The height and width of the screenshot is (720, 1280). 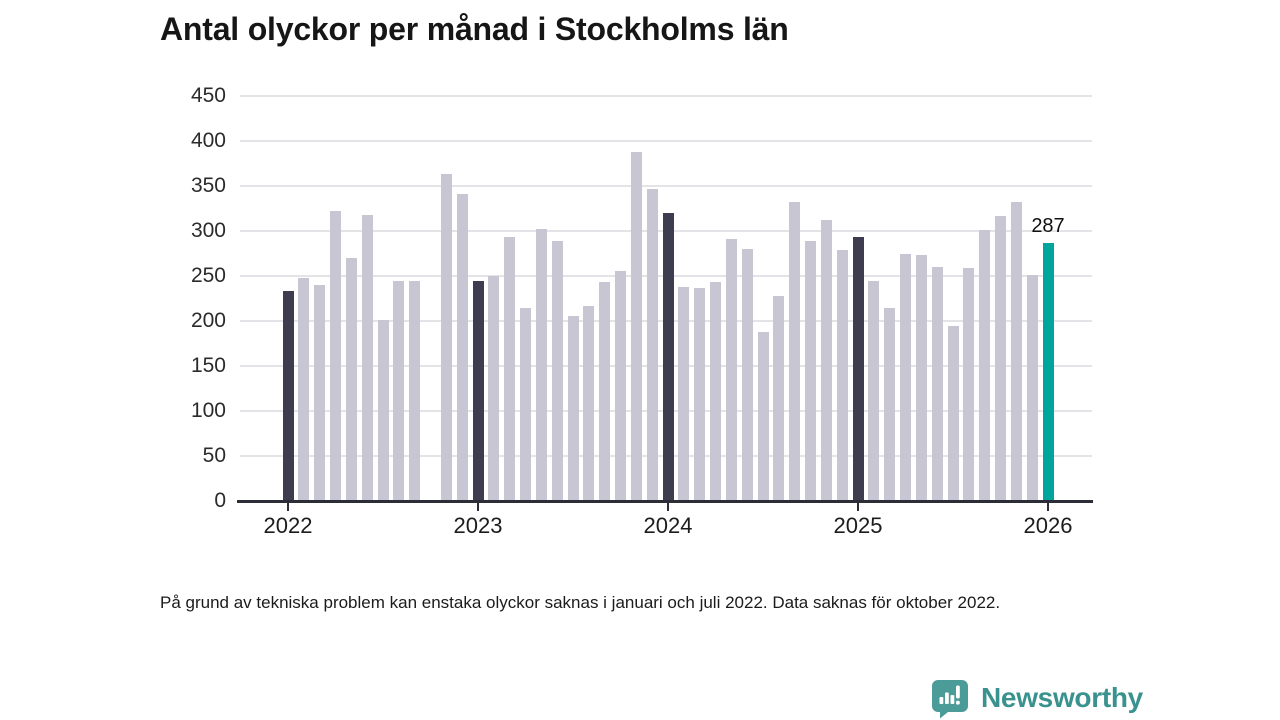 What do you see at coordinates (1048, 507) in the screenshot?
I see `x-axis-tick-2026` at bounding box center [1048, 507].